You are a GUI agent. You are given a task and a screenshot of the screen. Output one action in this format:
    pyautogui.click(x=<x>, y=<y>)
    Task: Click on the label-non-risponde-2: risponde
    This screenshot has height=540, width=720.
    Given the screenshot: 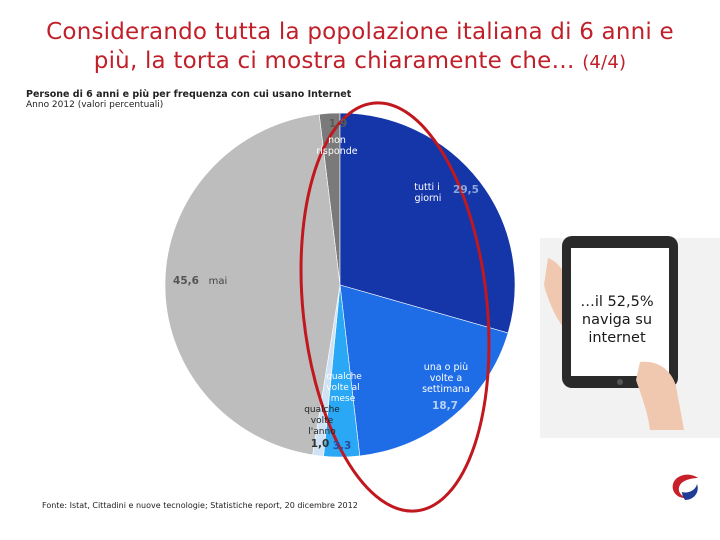 What is the action you would take?
    pyautogui.click(x=336, y=151)
    